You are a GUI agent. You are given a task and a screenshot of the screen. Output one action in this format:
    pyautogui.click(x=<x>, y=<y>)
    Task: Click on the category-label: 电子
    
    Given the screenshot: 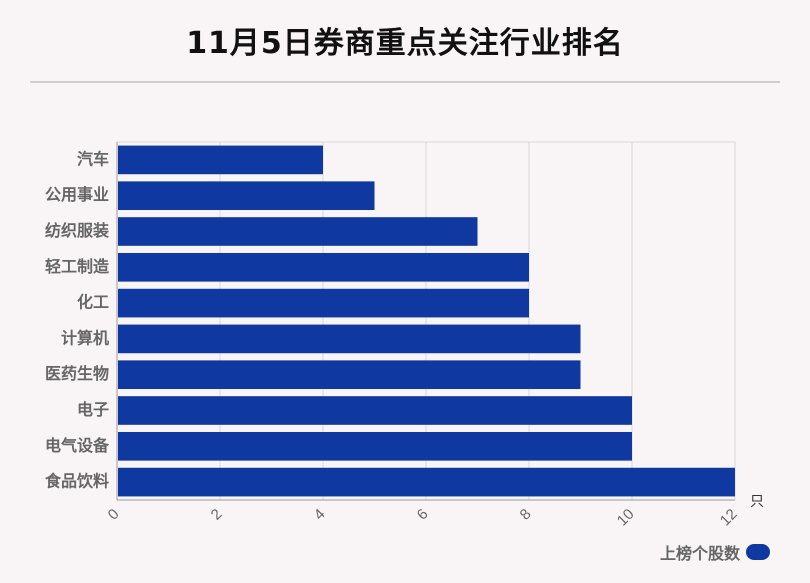 What is the action you would take?
    pyautogui.click(x=93, y=409)
    